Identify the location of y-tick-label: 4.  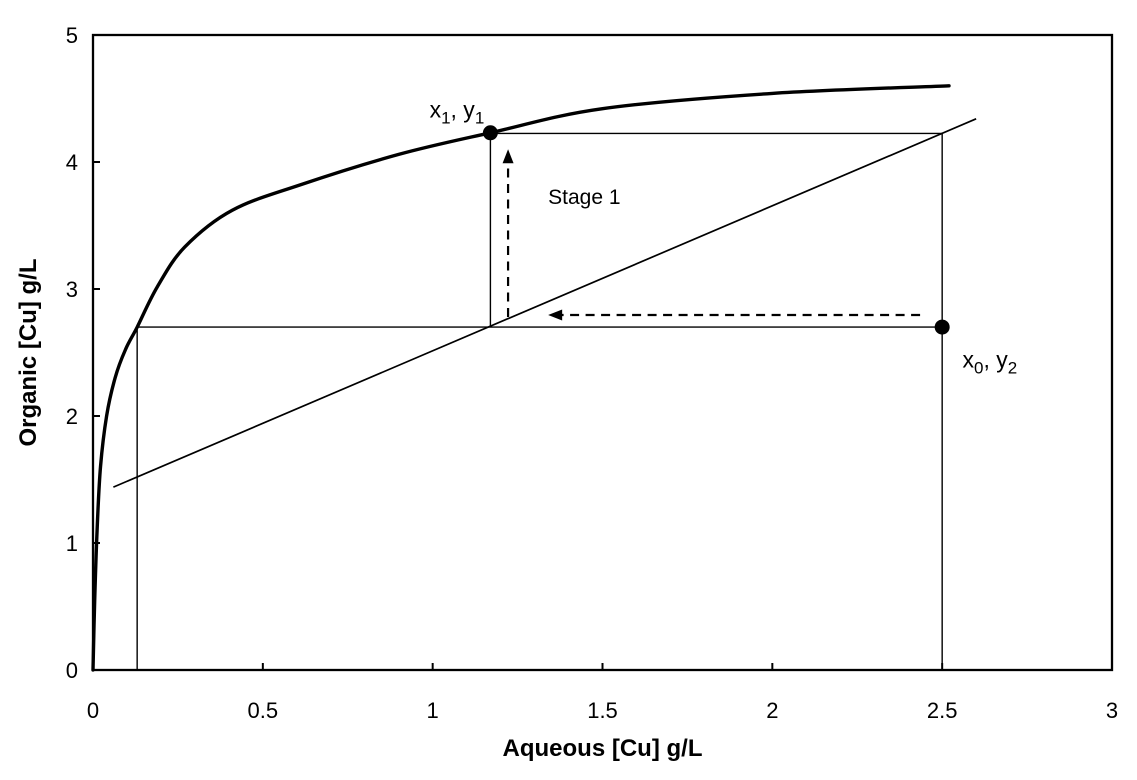
(72, 162).